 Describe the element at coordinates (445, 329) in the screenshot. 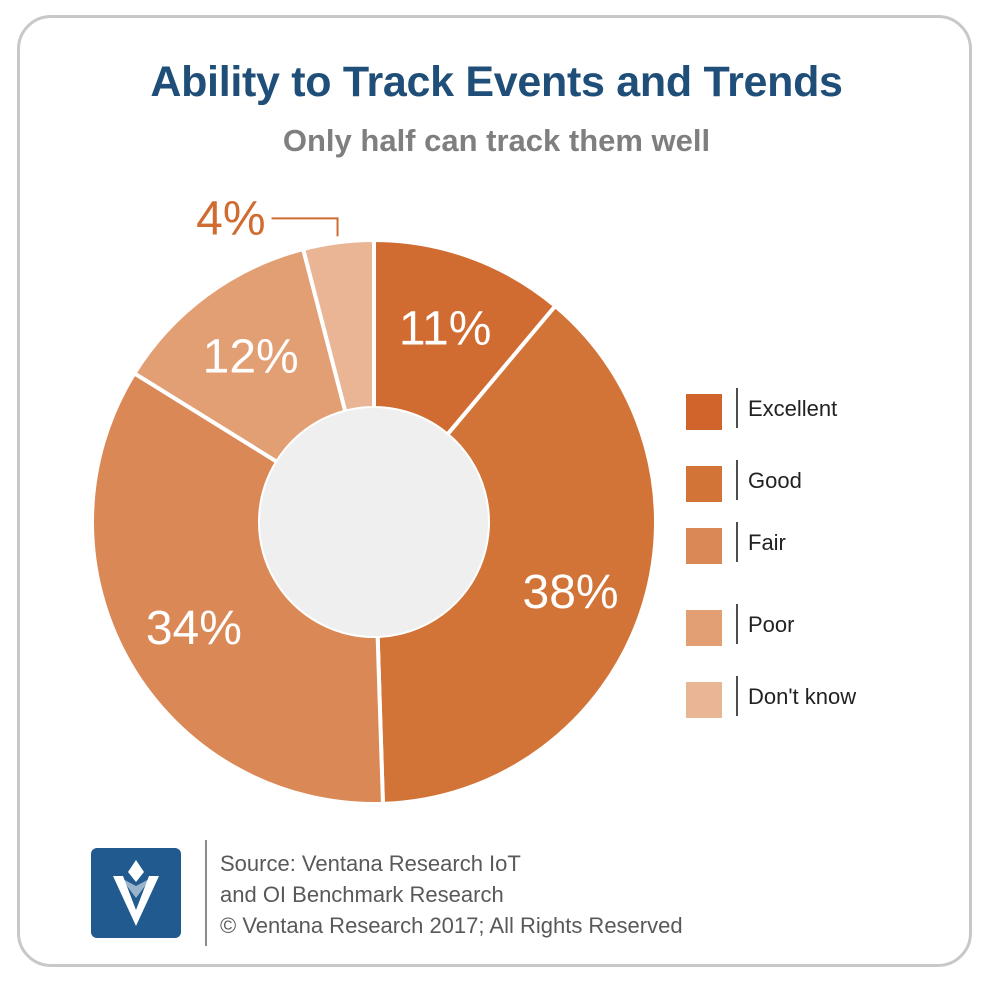

I see `data-label-excellent: 11%` at that location.